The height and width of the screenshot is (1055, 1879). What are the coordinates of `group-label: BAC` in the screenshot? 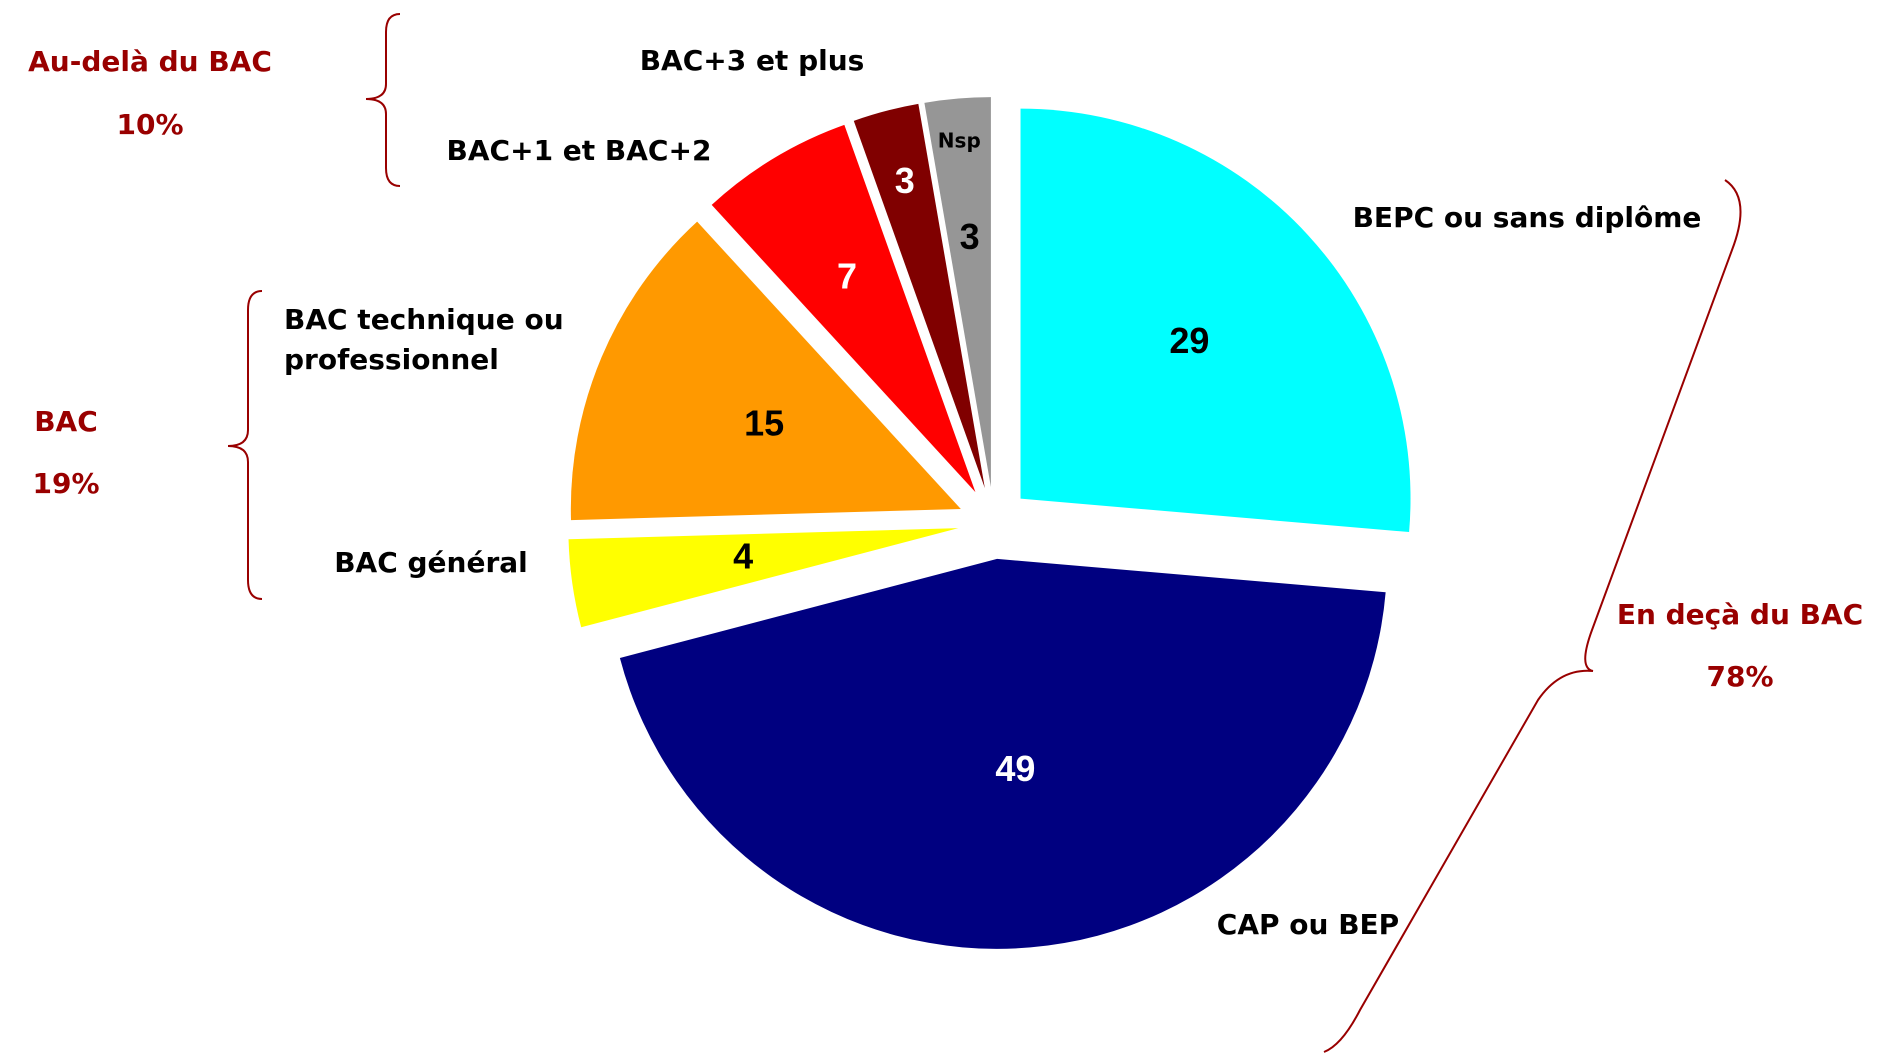 It's located at (66, 421).